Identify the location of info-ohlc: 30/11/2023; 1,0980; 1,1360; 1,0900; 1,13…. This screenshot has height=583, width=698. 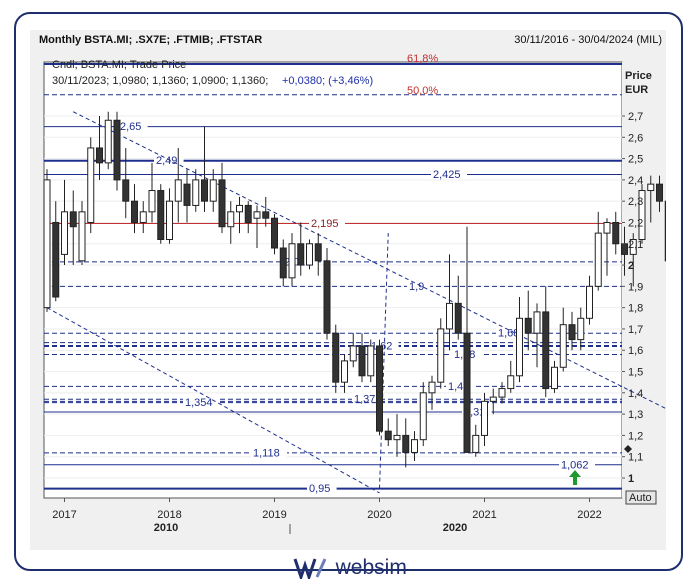
(160, 81).